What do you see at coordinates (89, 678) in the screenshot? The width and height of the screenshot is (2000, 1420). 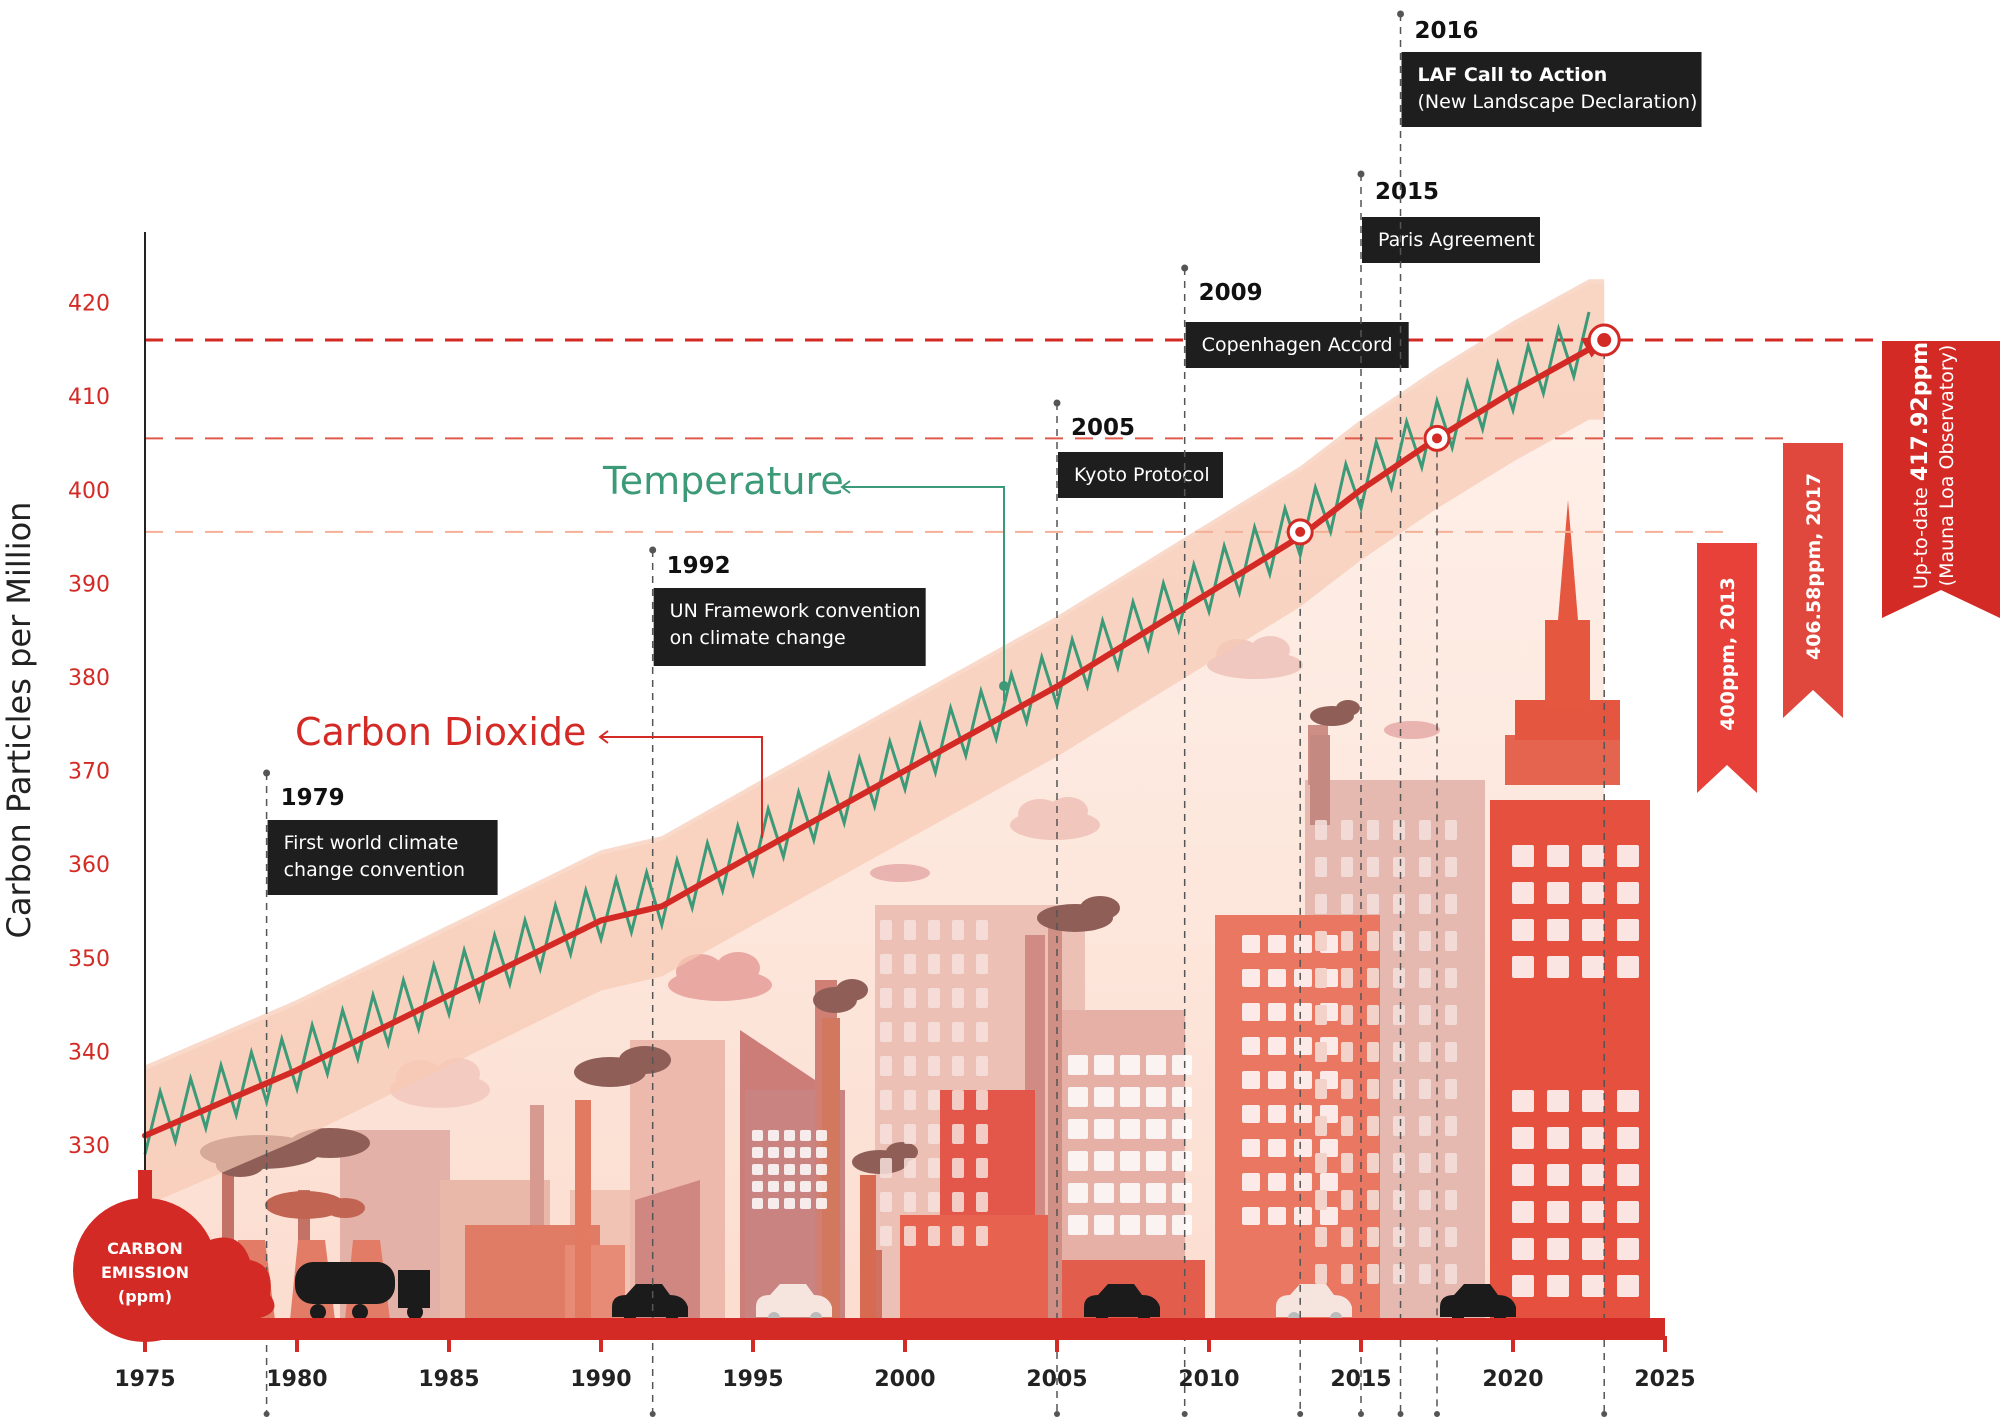 I see `y-tick-label: 380` at bounding box center [89, 678].